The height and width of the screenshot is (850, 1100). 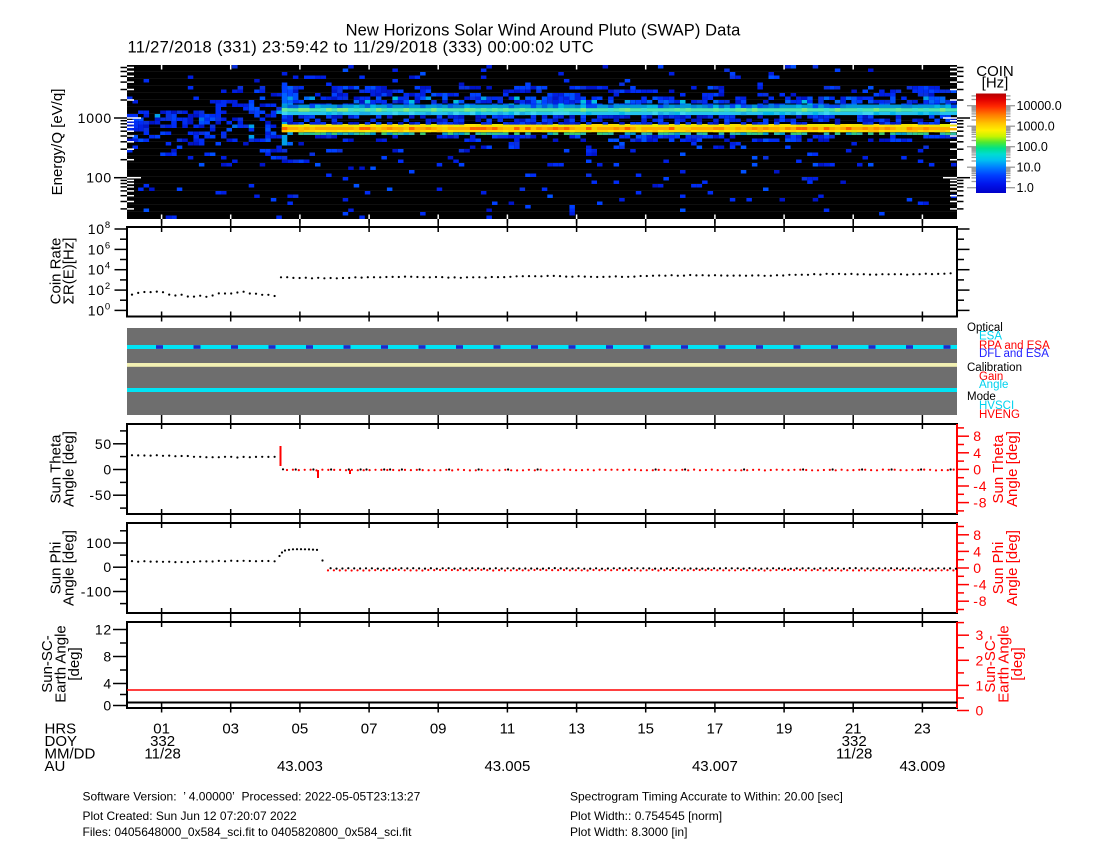 What do you see at coordinates (438, 729) in the screenshot?
I see `svg-text: 09` at bounding box center [438, 729].